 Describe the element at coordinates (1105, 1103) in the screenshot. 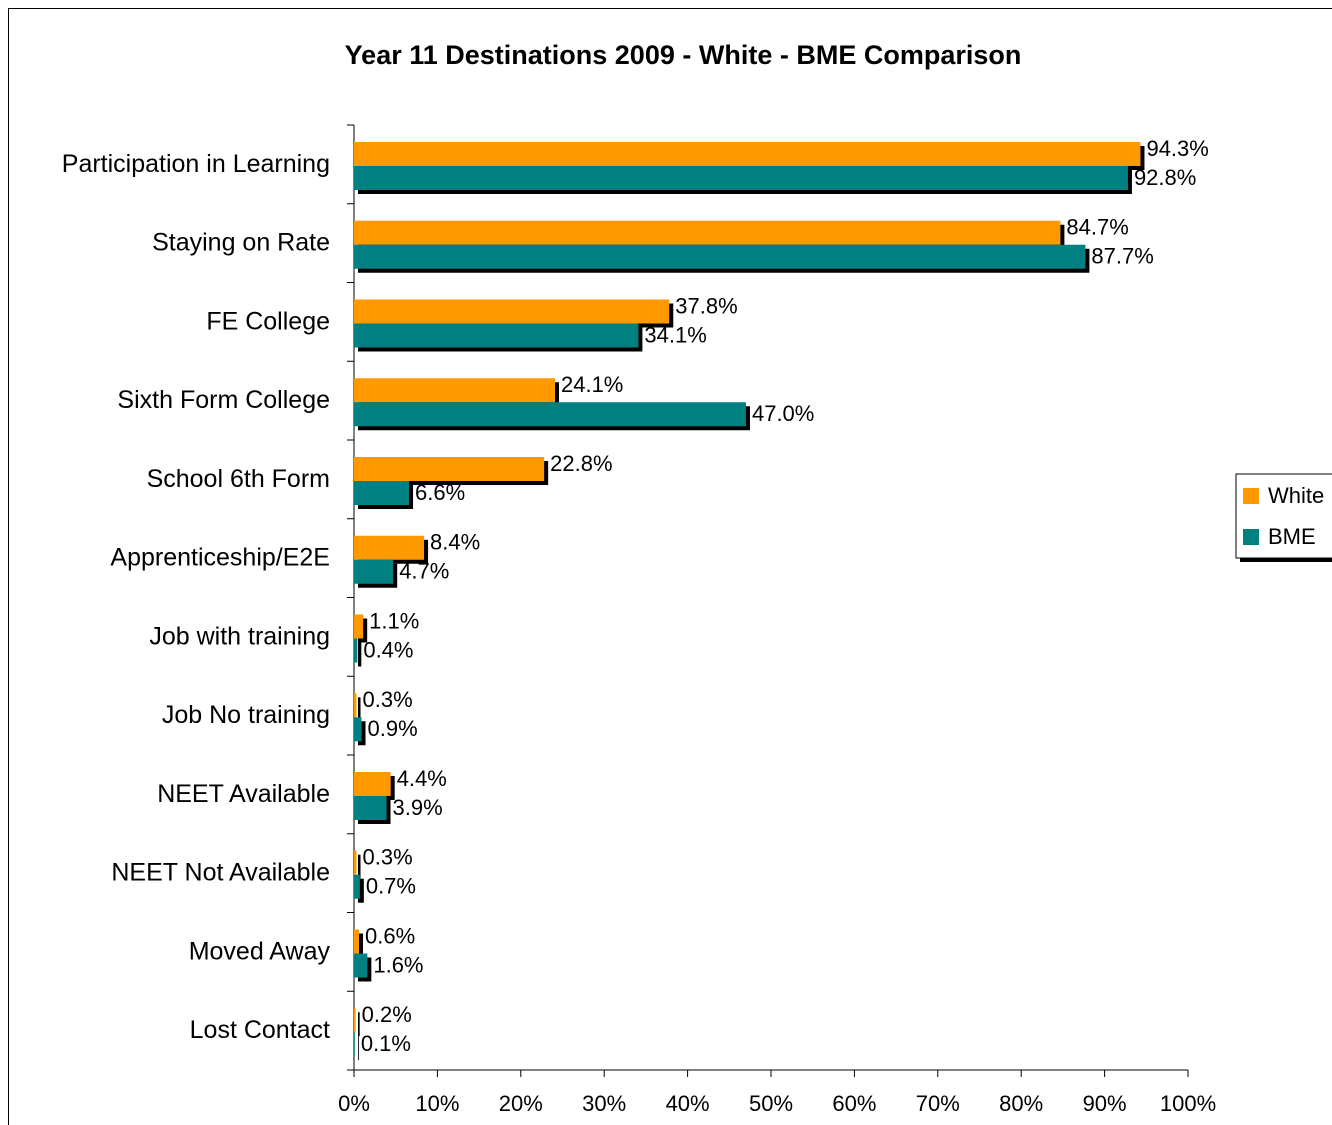

I see `x-tick-label: 90%` at that location.